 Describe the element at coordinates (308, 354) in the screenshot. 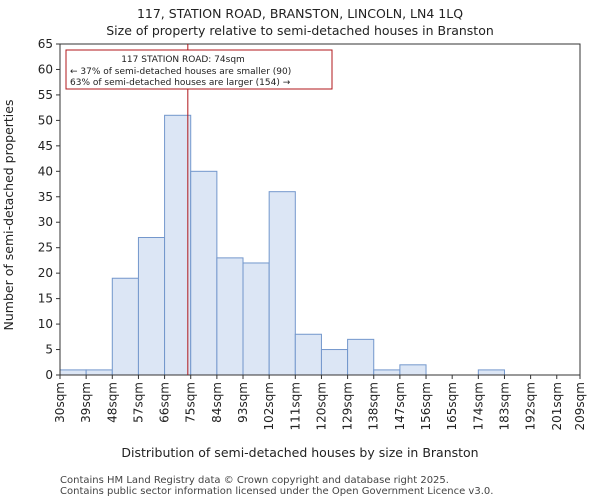

I see `bar-111sqm` at that location.